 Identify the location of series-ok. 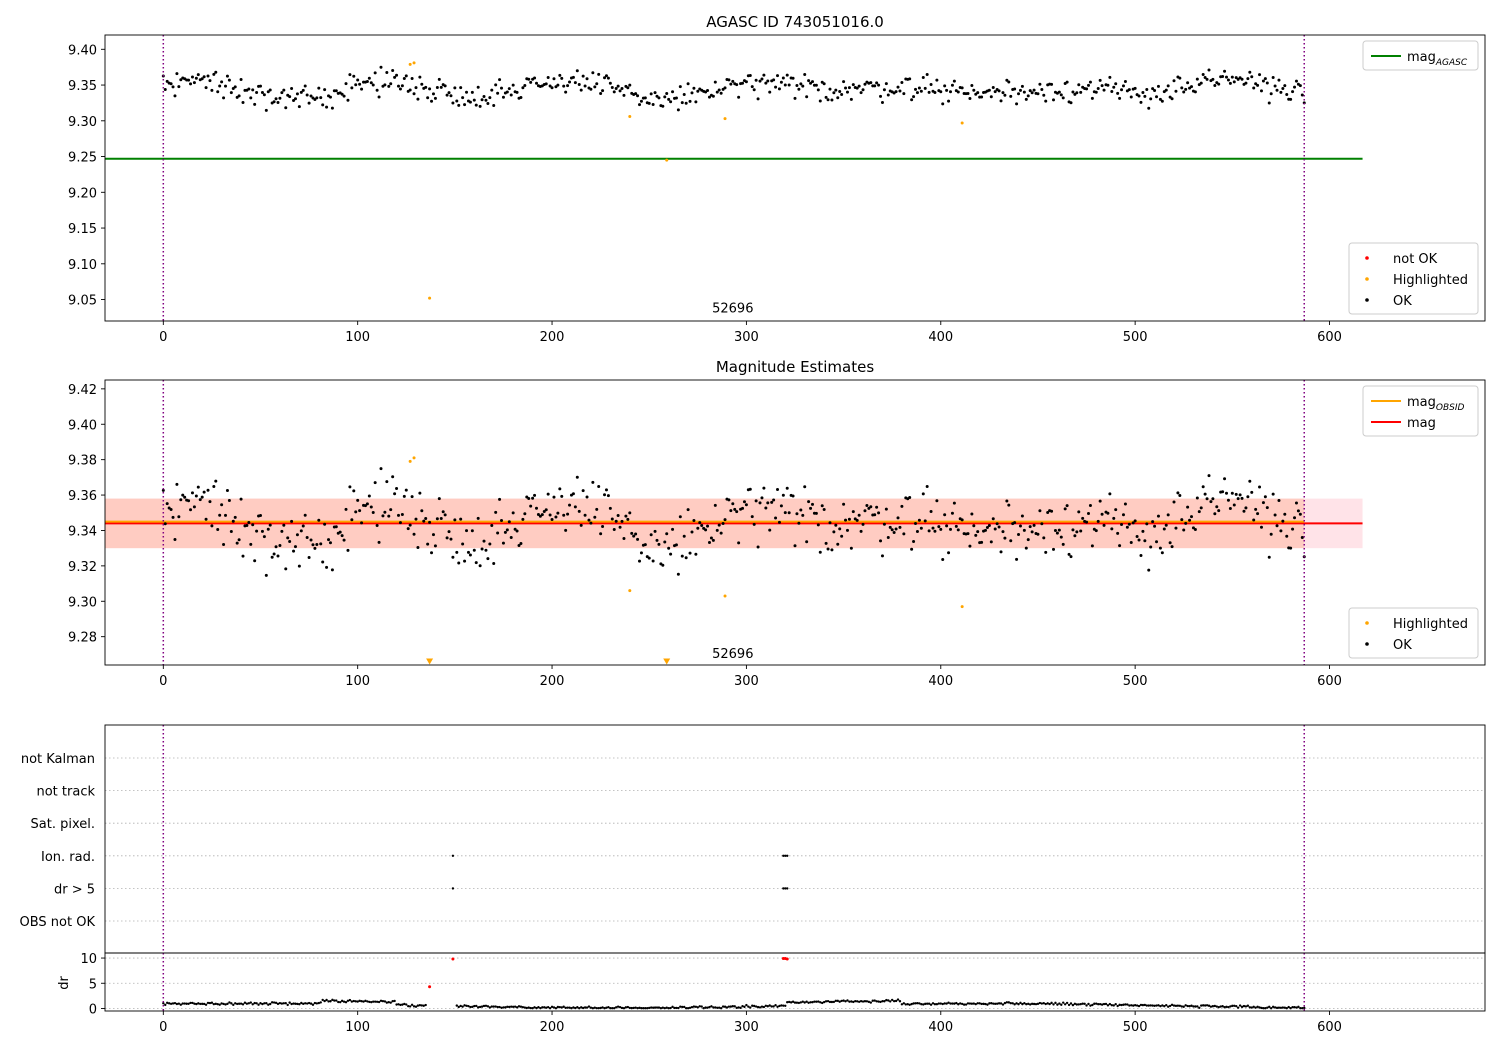
(733, 88).